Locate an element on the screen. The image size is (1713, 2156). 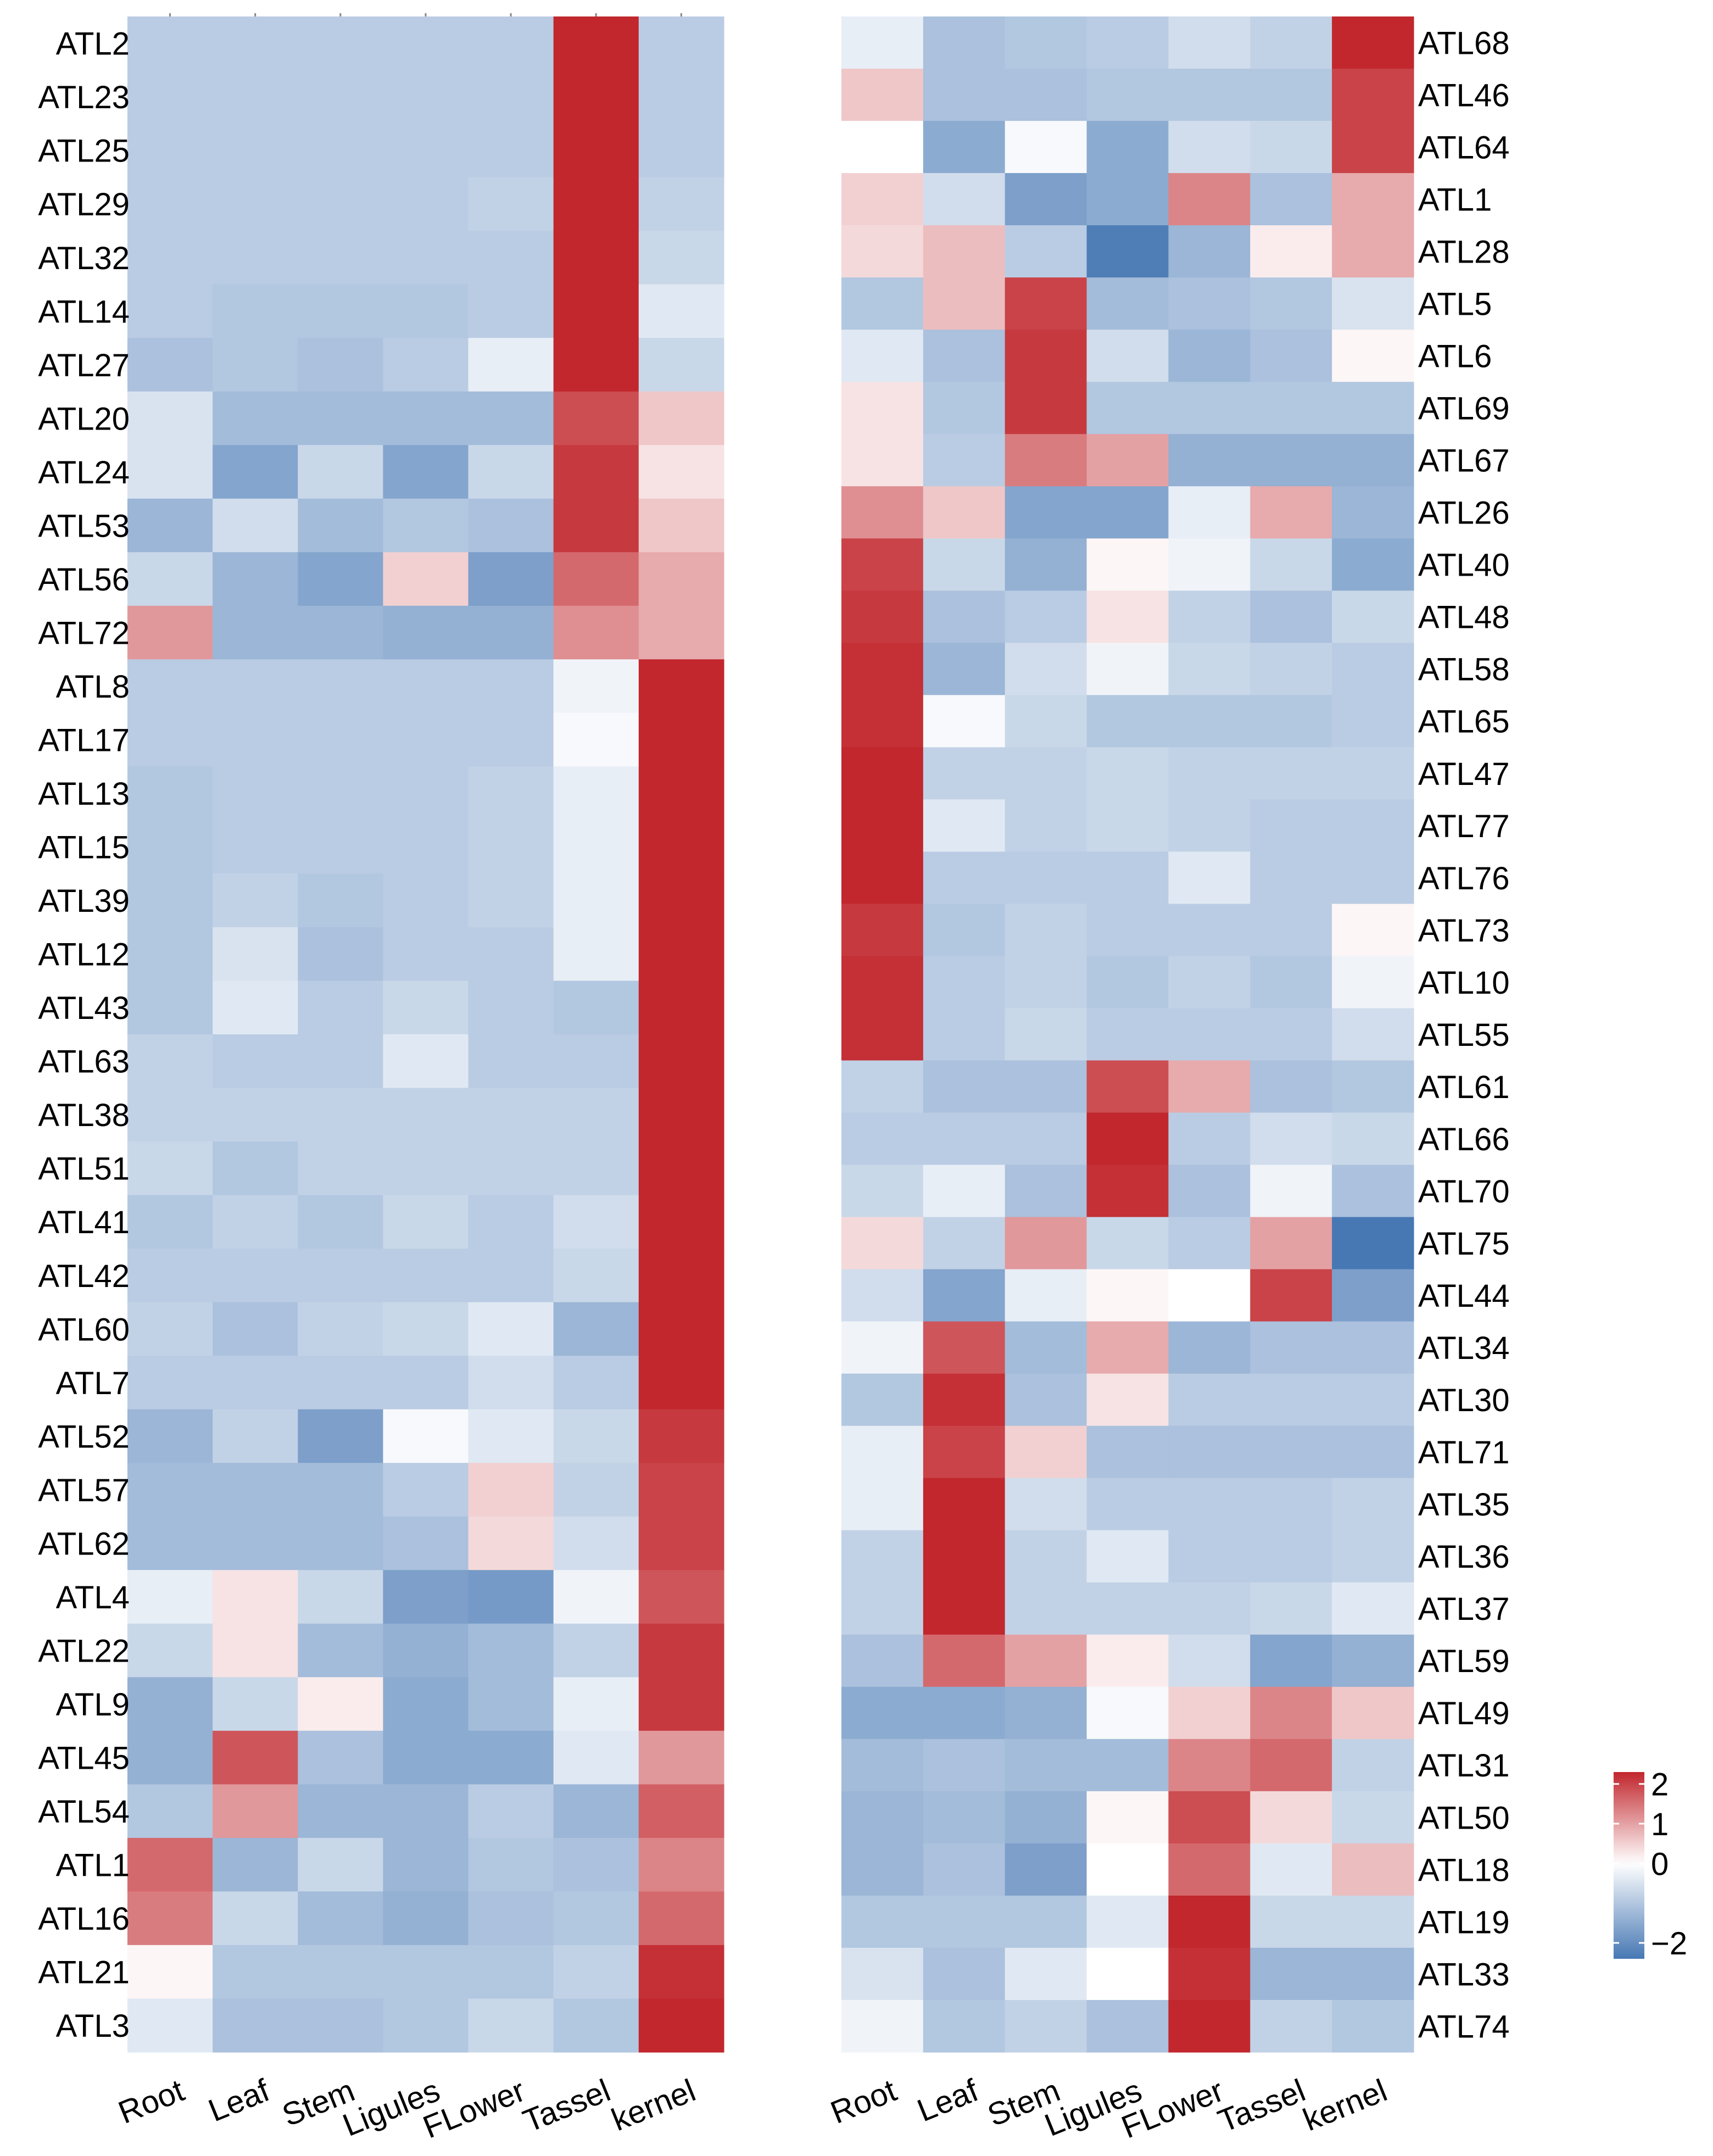
row-label: ATL39 is located at coordinates (84, 901).